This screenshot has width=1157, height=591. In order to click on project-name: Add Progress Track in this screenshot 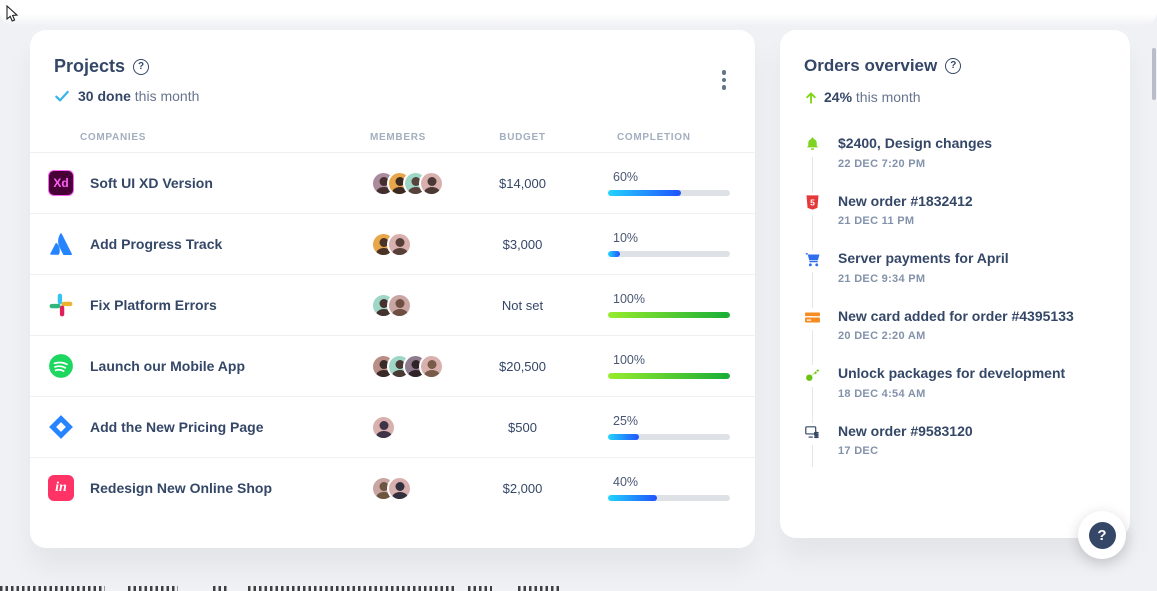, I will do `click(156, 244)`.